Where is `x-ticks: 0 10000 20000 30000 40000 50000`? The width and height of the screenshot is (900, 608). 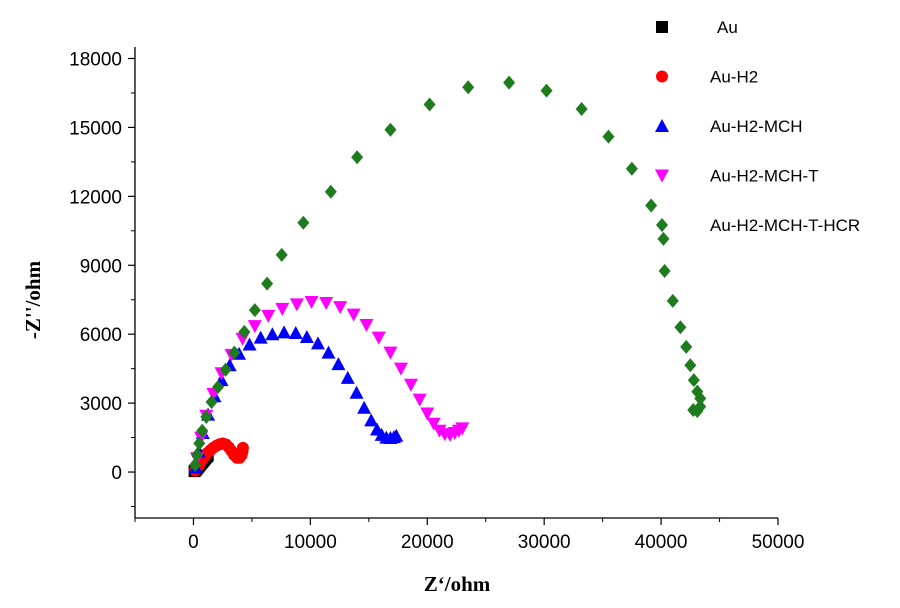
x-ticks: 0 10000 20000 30000 40000 50000 is located at coordinates (469, 535).